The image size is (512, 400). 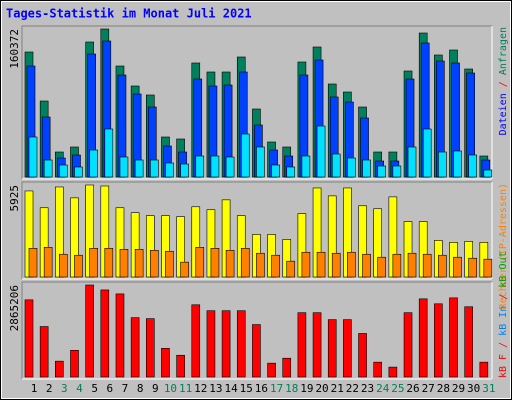 What do you see at coordinates (503, 246) in the screenshot?
I see `side-label: Rechner (IP-Adressen)` at bounding box center [503, 246].